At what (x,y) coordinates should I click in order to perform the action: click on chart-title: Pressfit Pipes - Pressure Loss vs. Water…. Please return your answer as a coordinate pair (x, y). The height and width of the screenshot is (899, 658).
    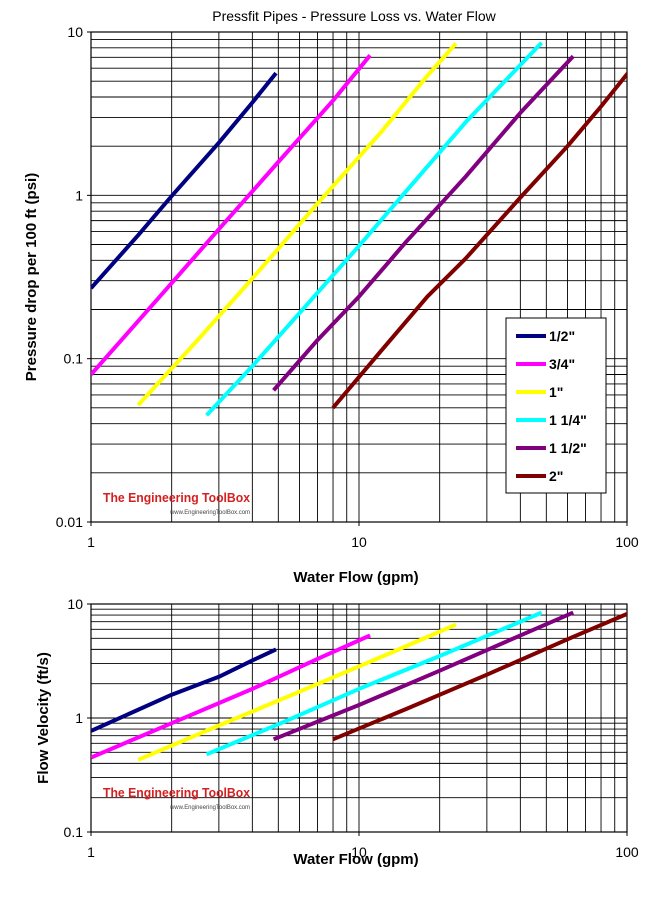
    Looking at the image, I should click on (354, 16).